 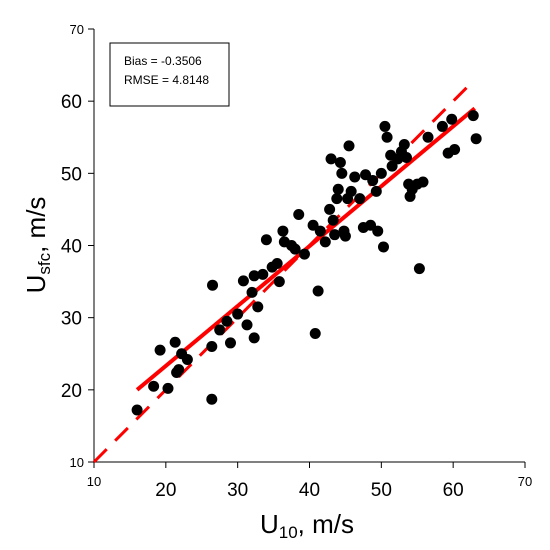 I want to click on x-tick-label: 10, so click(x=94, y=481).